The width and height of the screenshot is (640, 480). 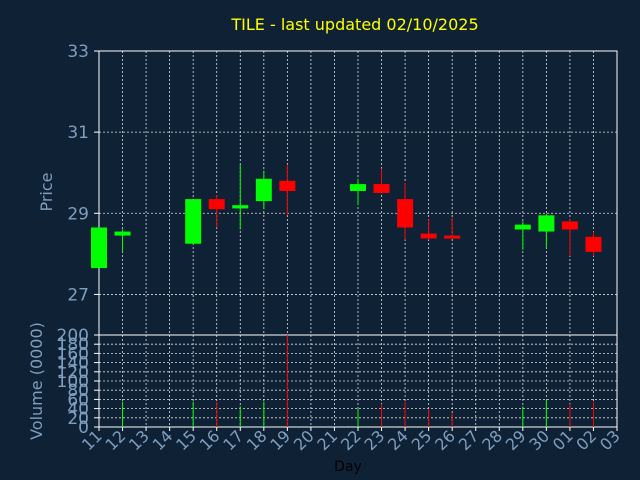 What do you see at coordinates (78, 400) in the screenshot?
I see `volume-tick-label: 60` at bounding box center [78, 400].